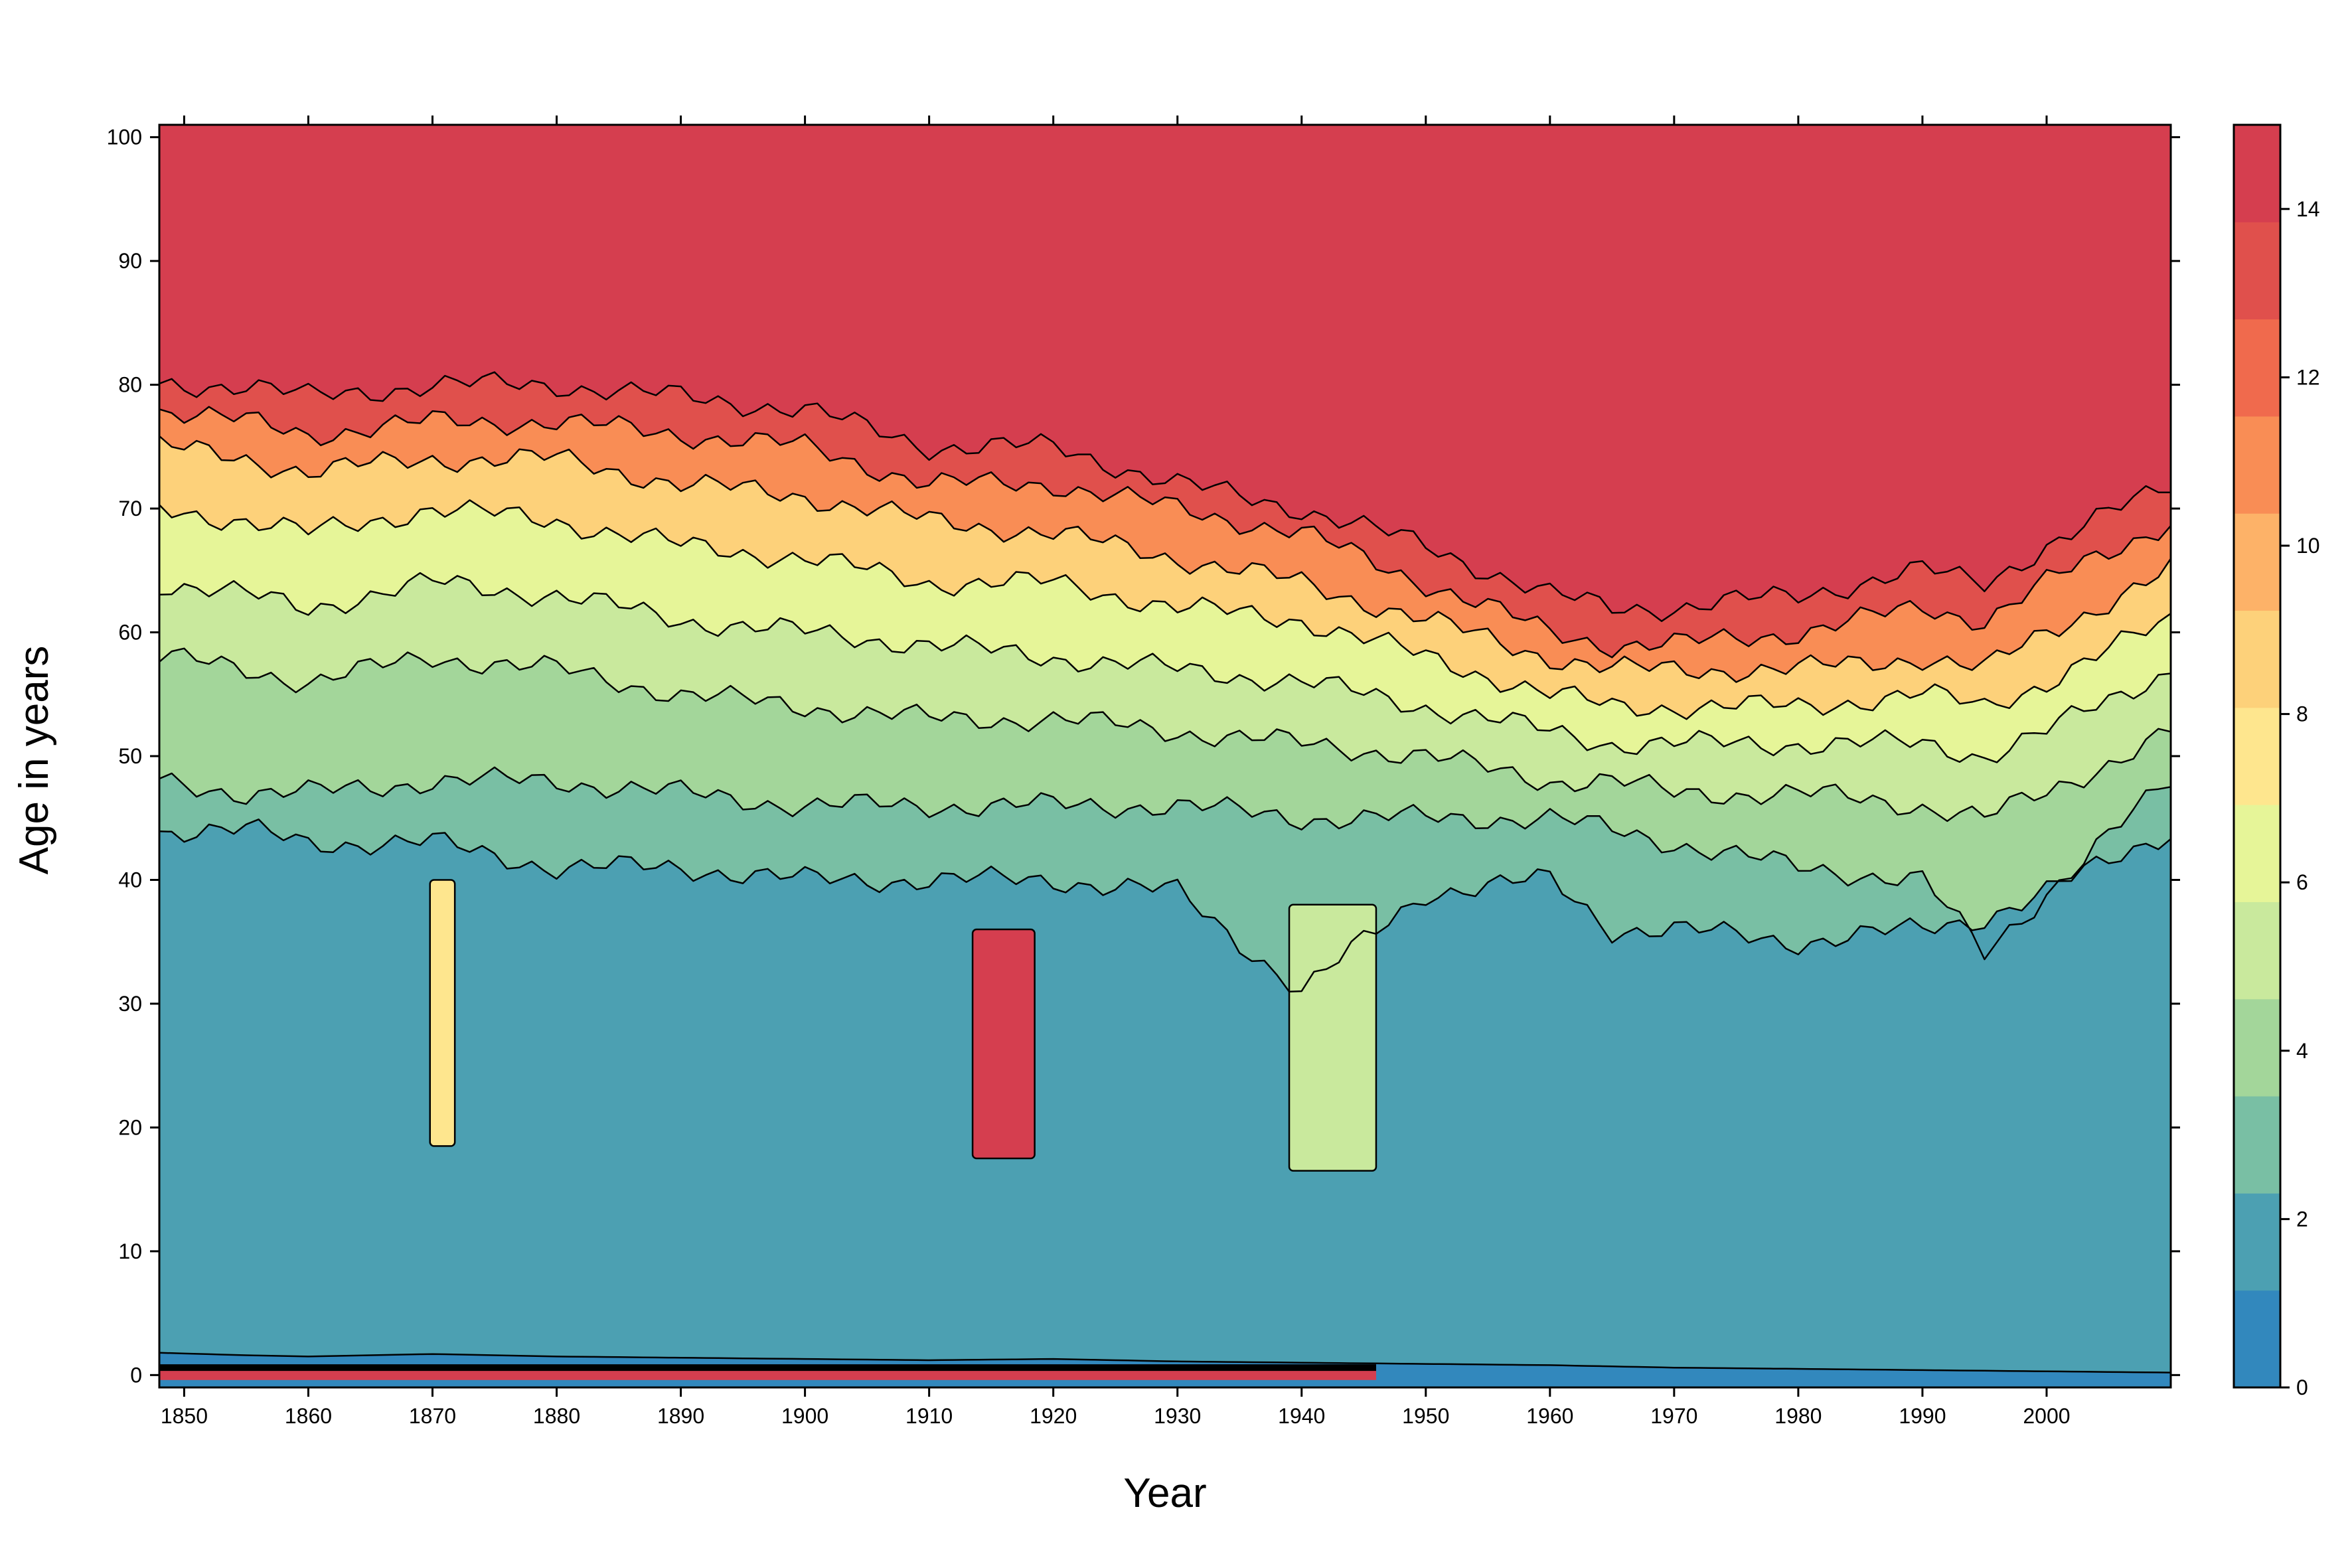  What do you see at coordinates (130, 756) in the screenshot?
I see `y-tick-label: 50` at bounding box center [130, 756].